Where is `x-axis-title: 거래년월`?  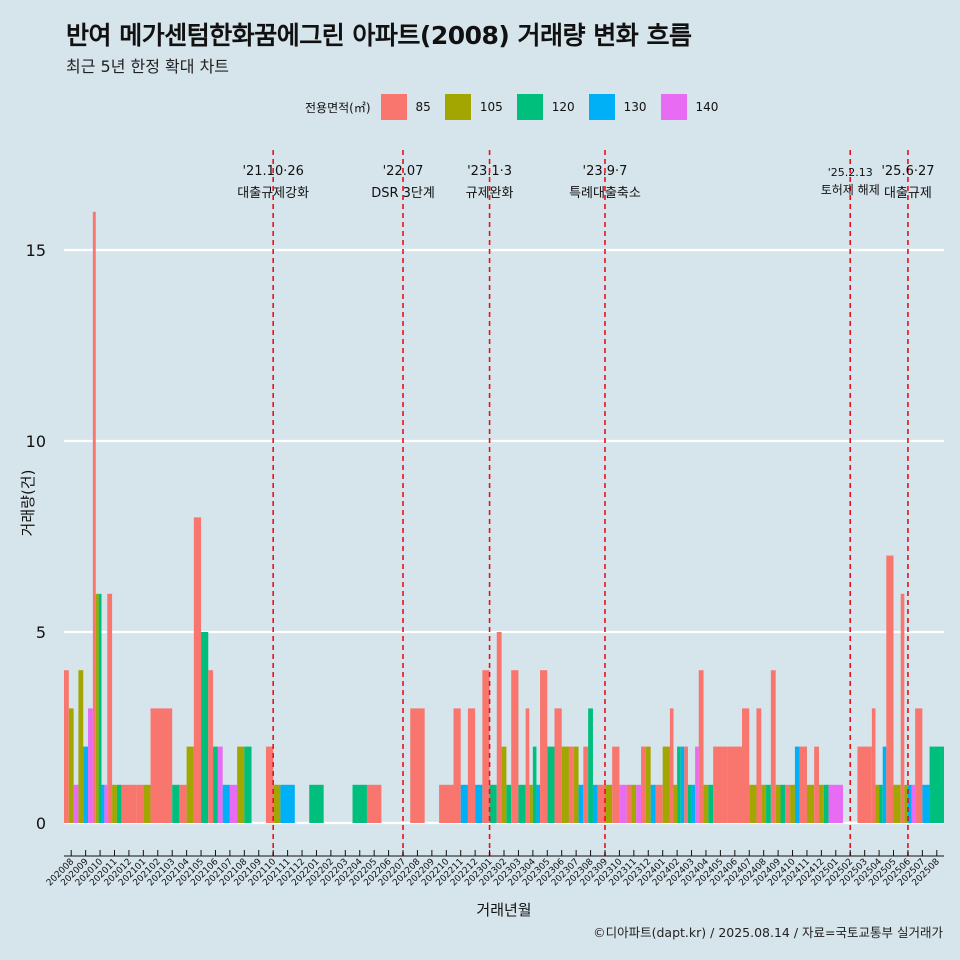
x-axis-title: 거래년월 is located at coordinates (503, 910).